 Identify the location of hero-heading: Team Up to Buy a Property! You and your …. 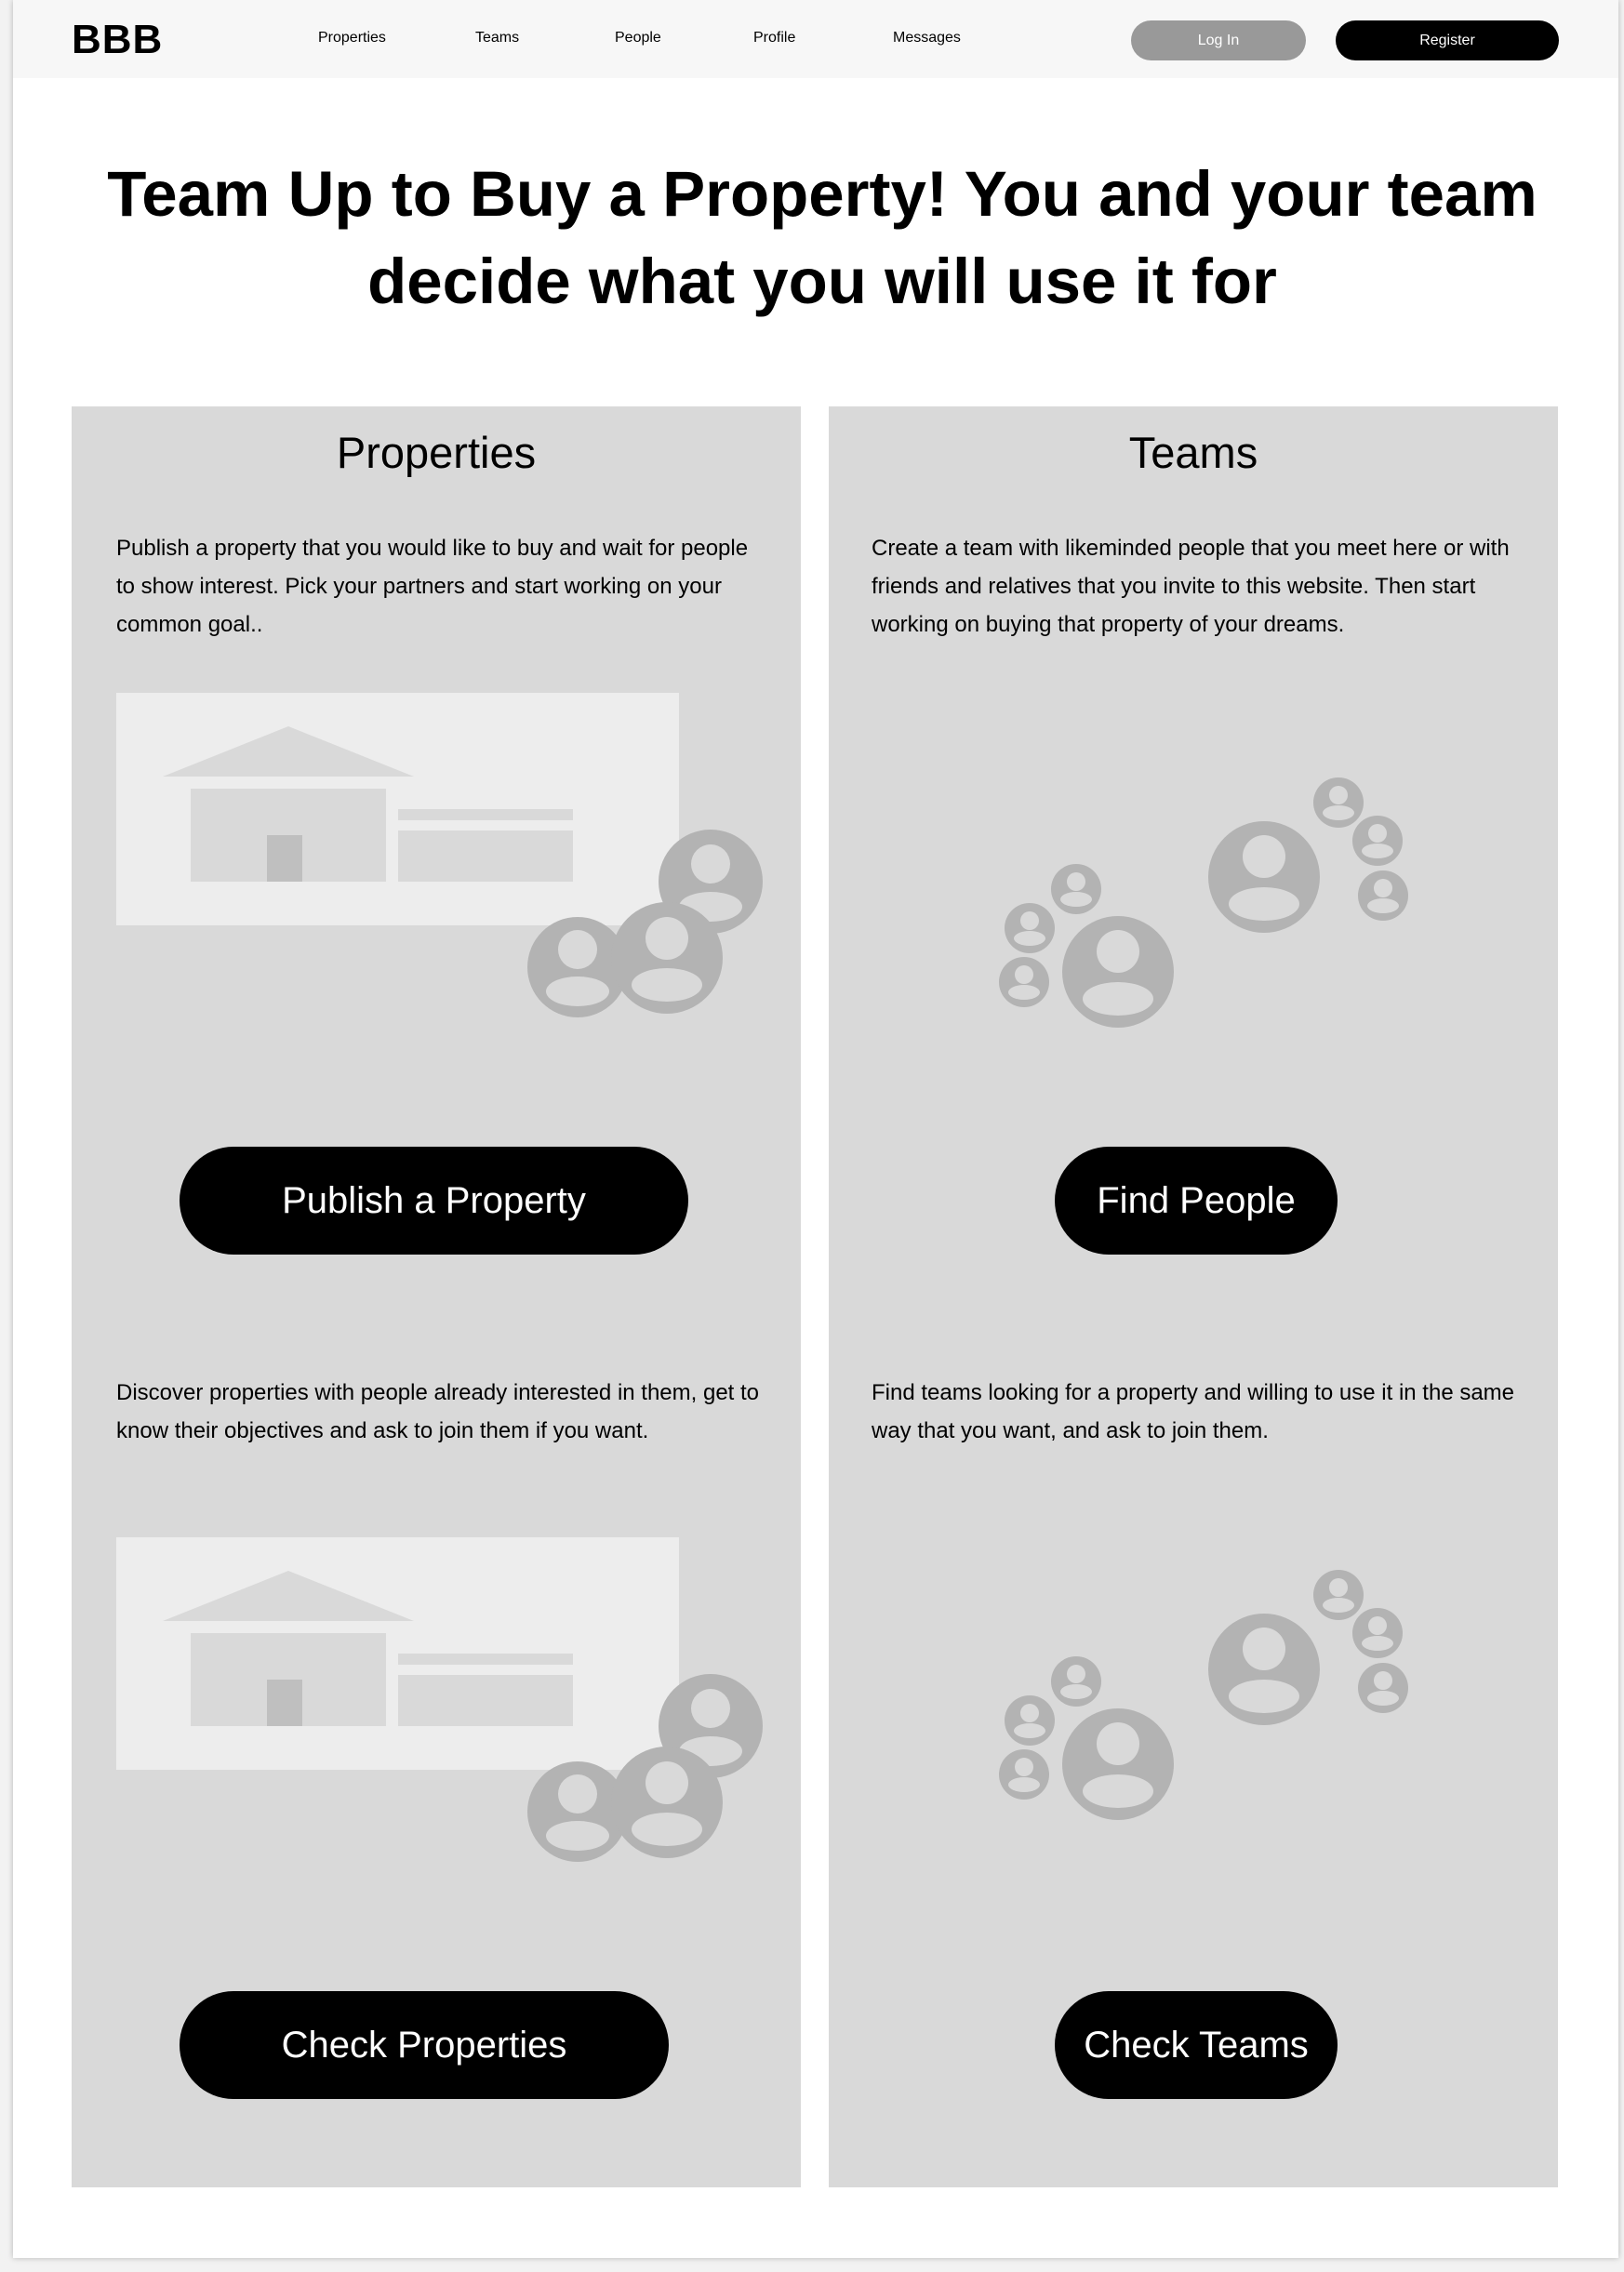
(822, 239).